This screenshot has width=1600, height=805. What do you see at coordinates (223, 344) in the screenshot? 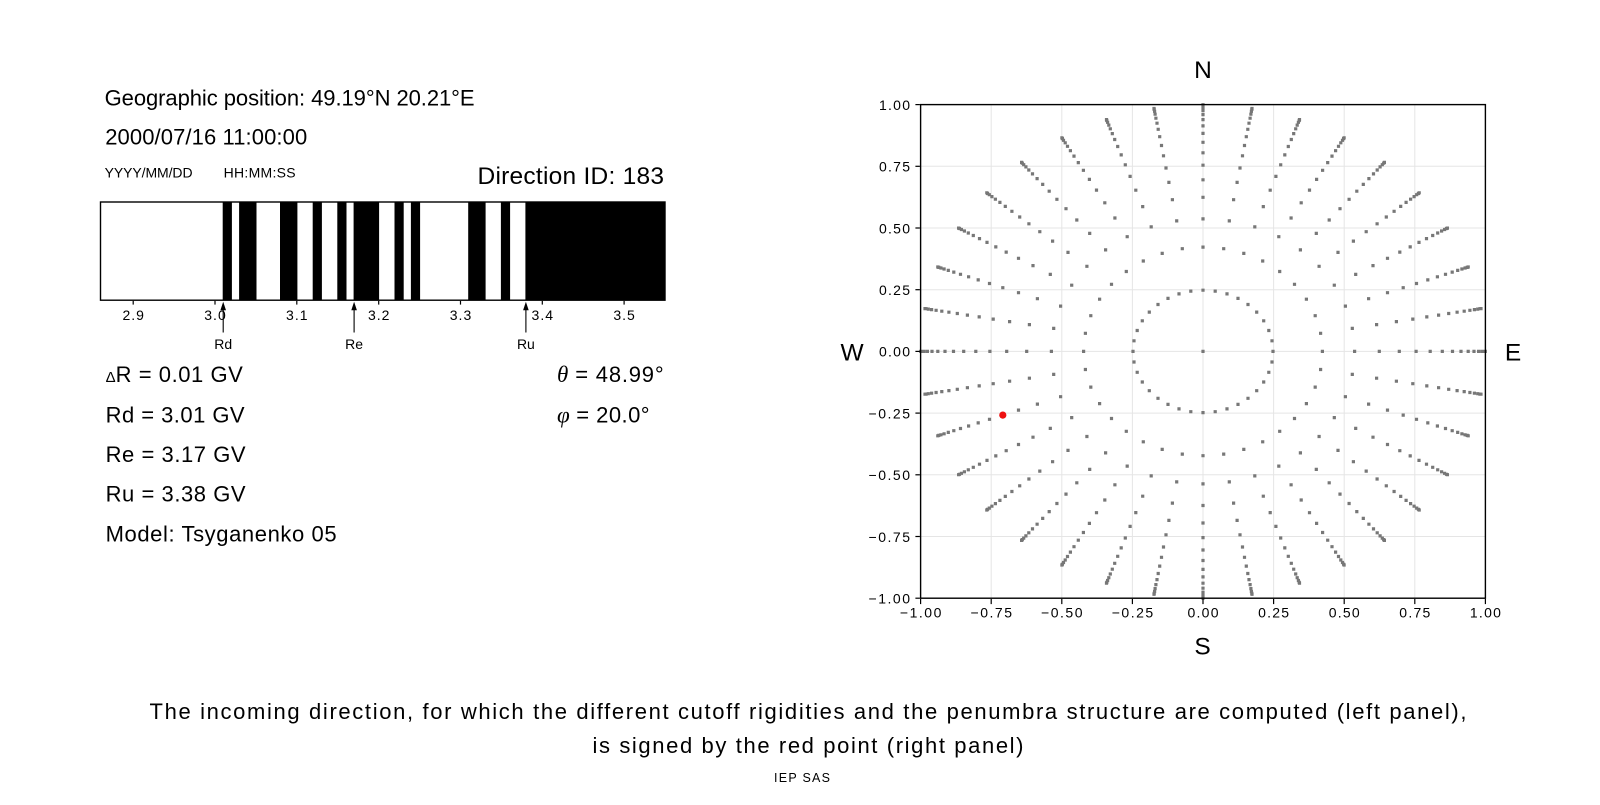
I see `svg-text: Rd` at bounding box center [223, 344].